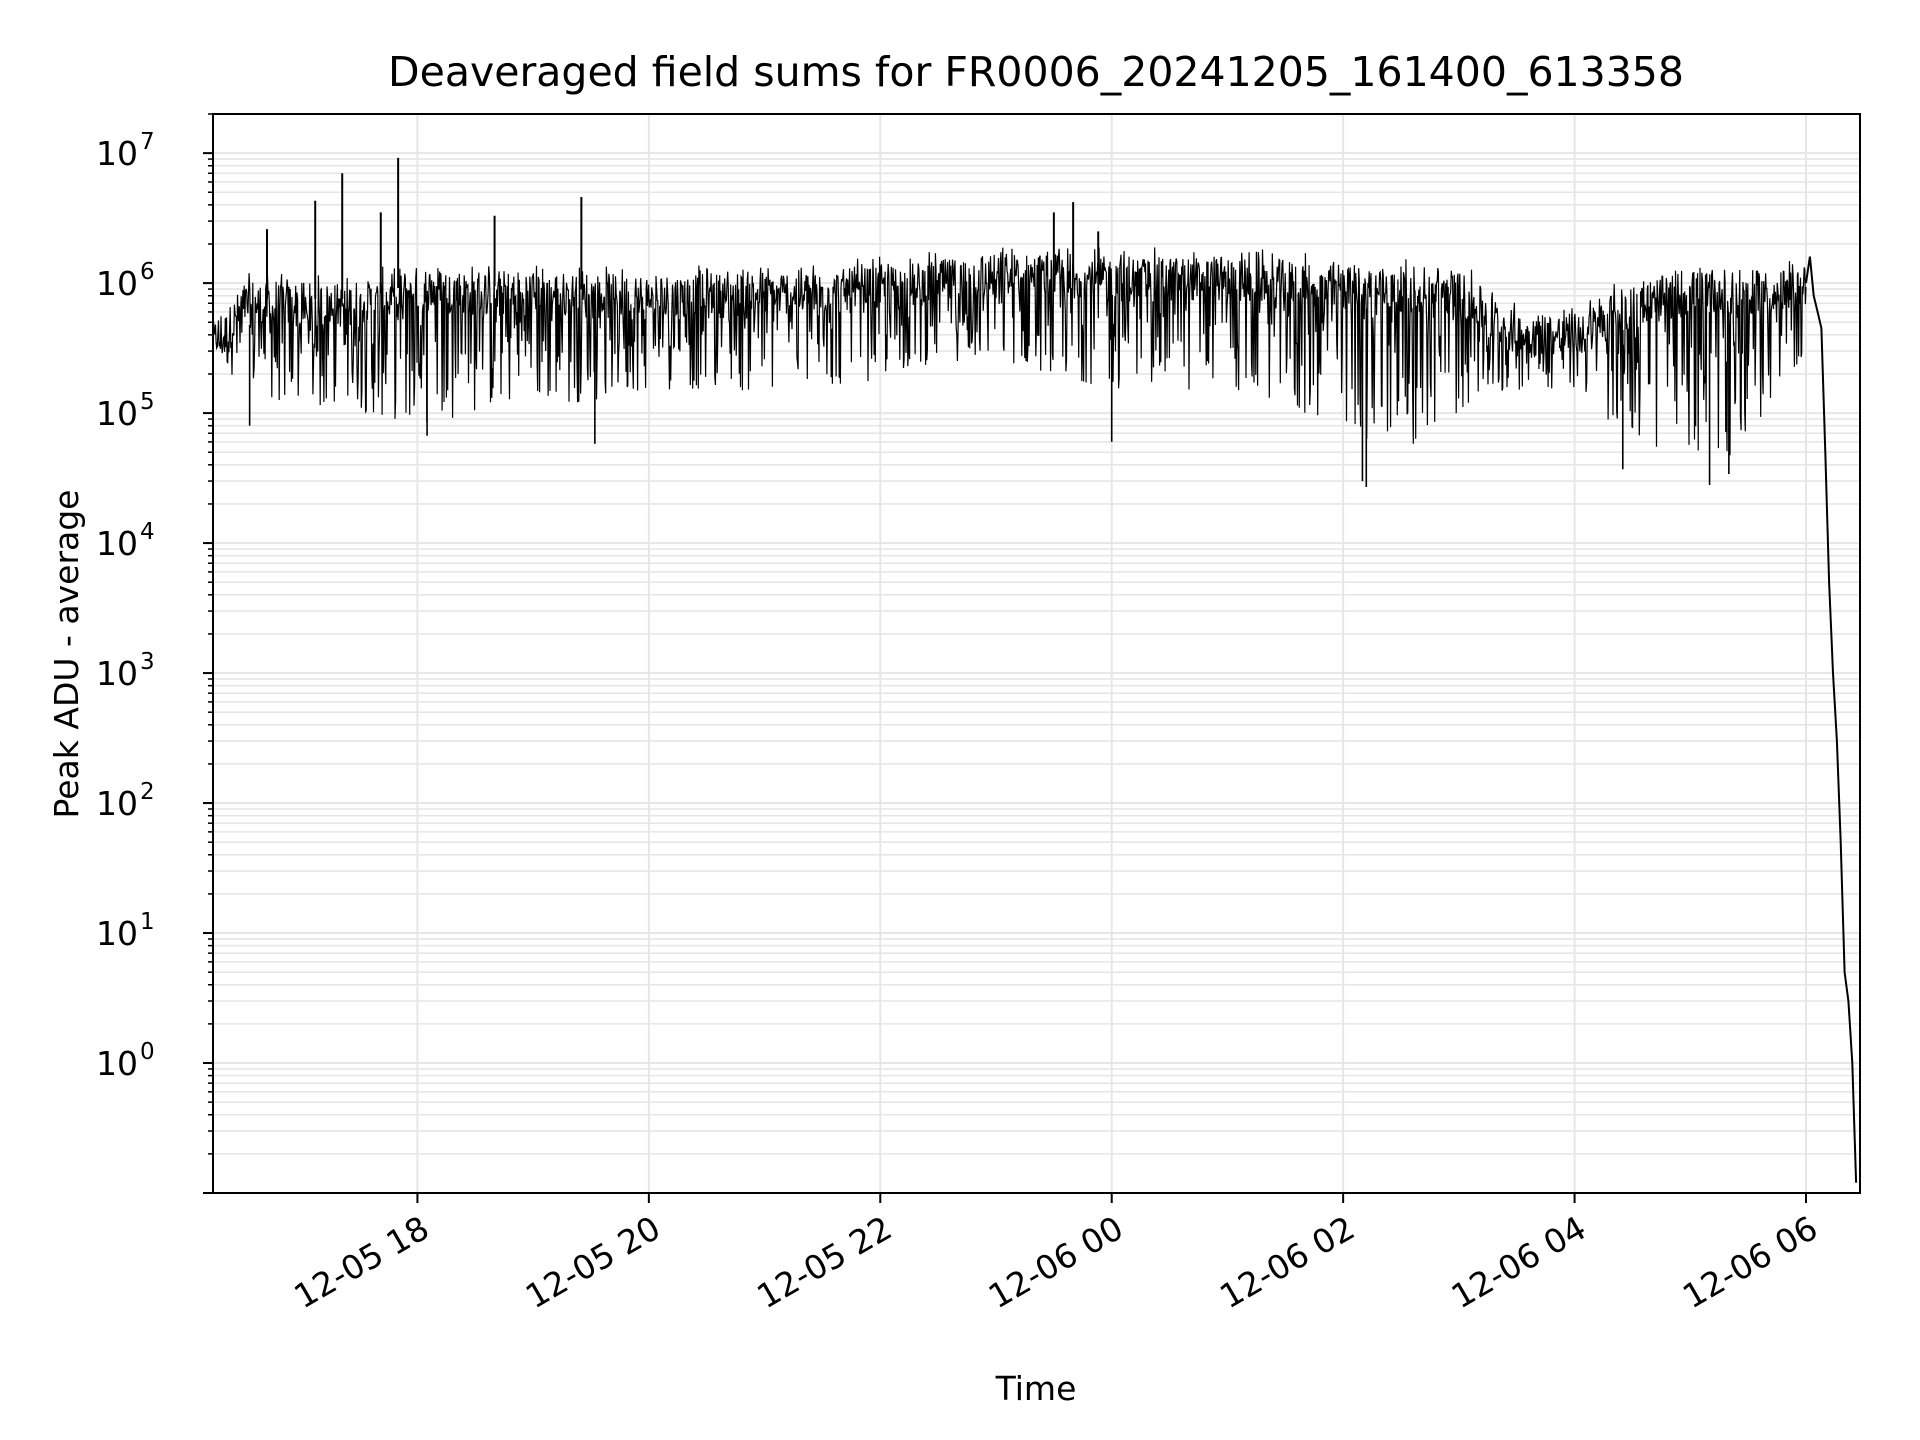 Image resolution: width=1920 pixels, height=1440 pixels. I want to click on x-tick-label: 12-06 06, so click(1750, 1262).